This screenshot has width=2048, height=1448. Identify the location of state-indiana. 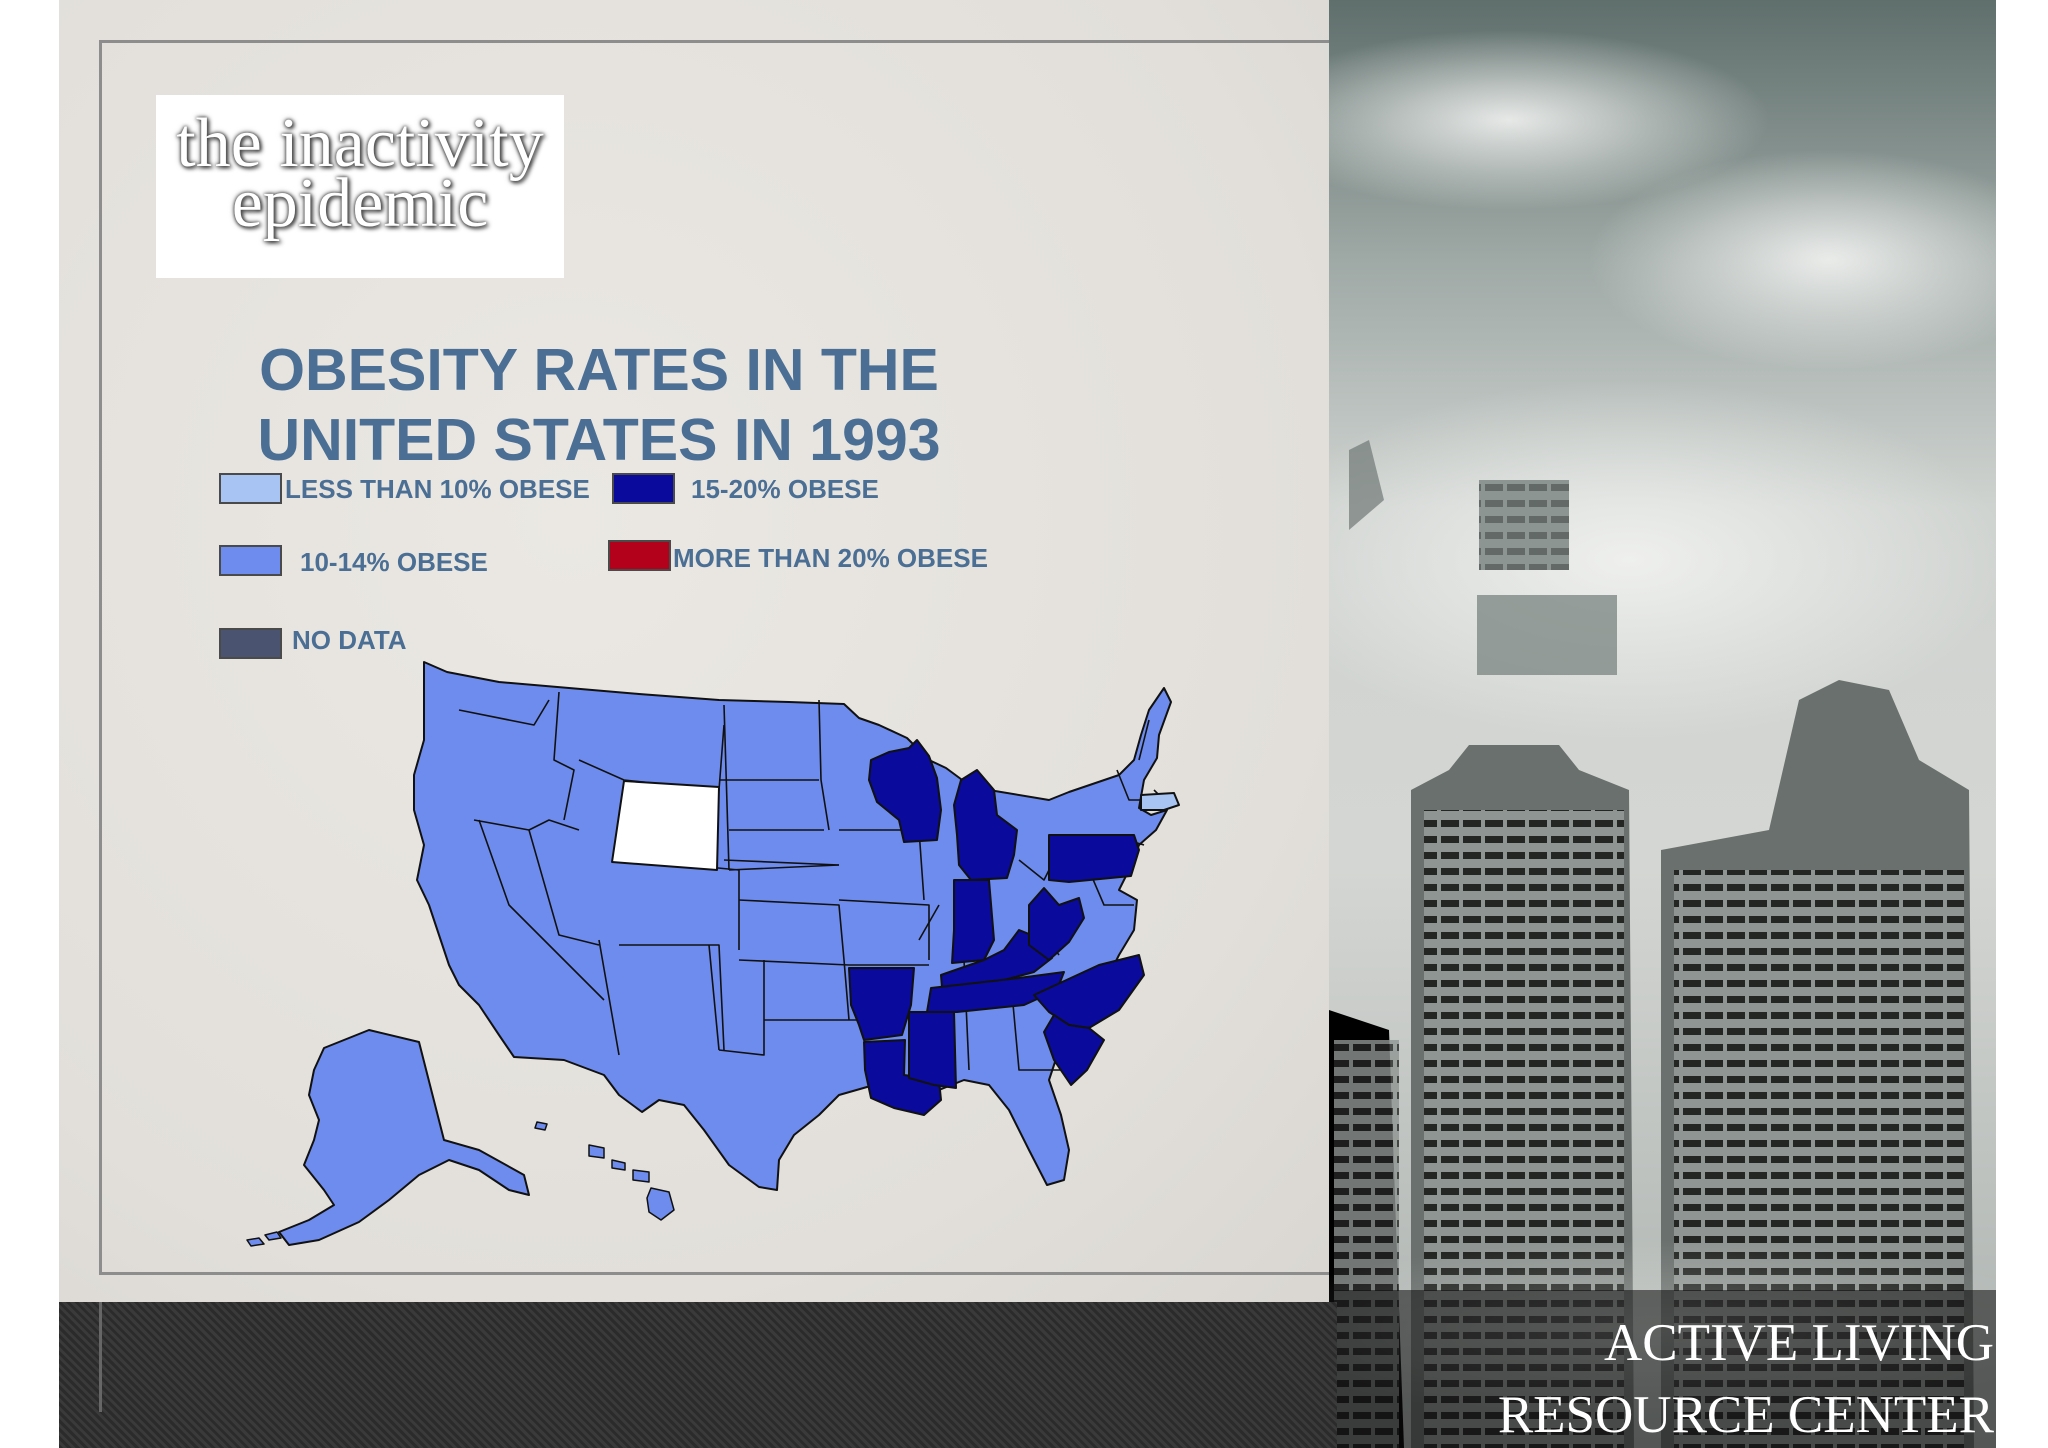
(973, 921).